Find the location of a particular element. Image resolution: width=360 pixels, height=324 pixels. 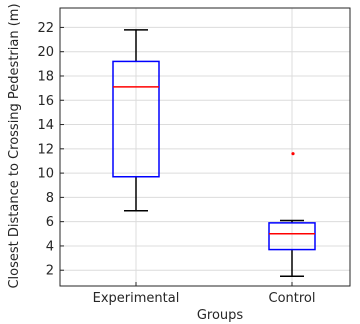

box-experimental is located at coordinates (136, 120).